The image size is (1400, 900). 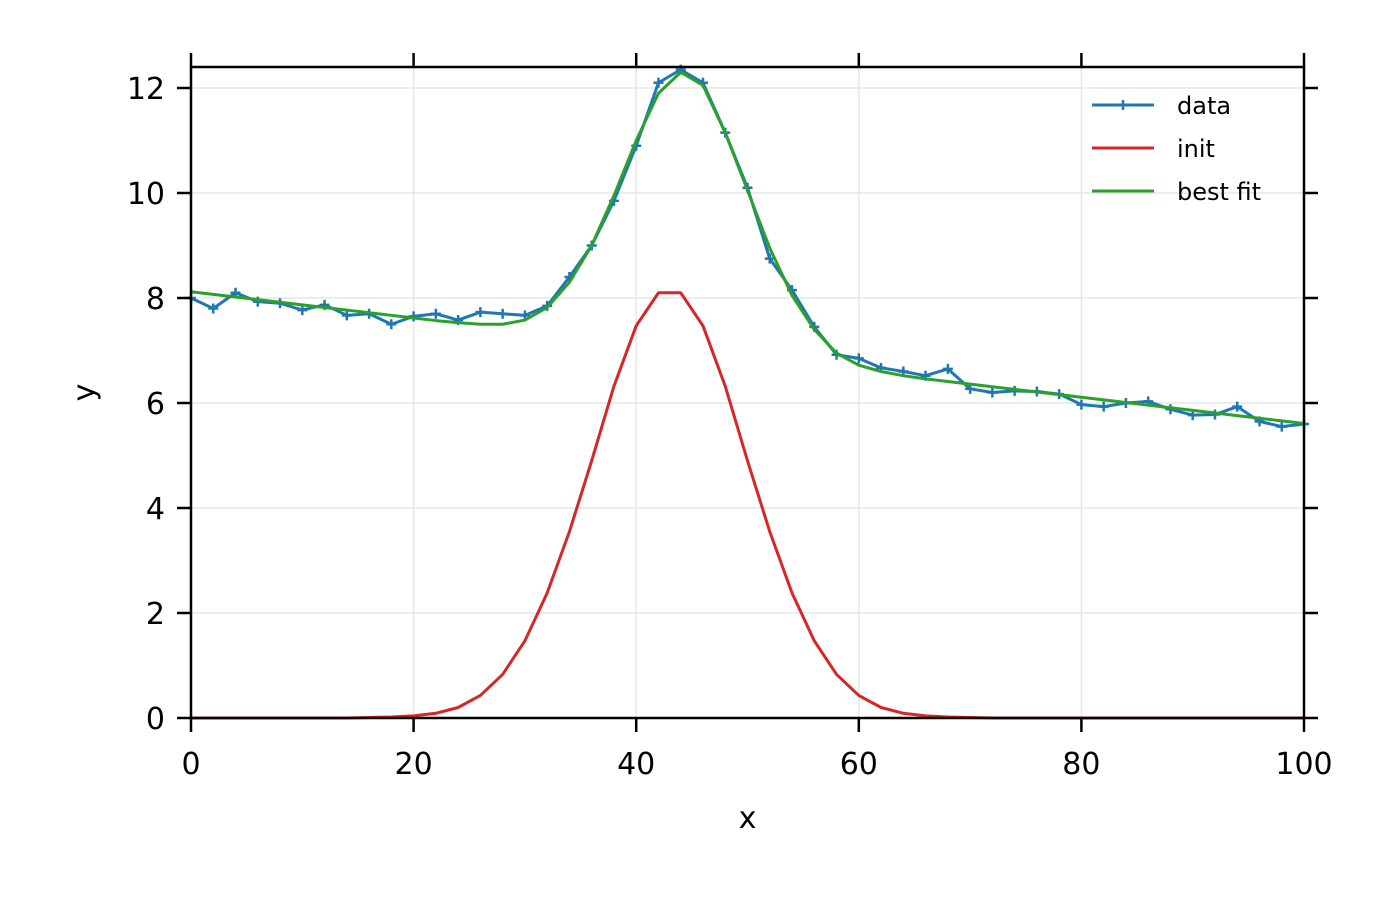 I want to click on legend-label-best-fit: best fit, so click(x=1219, y=192).